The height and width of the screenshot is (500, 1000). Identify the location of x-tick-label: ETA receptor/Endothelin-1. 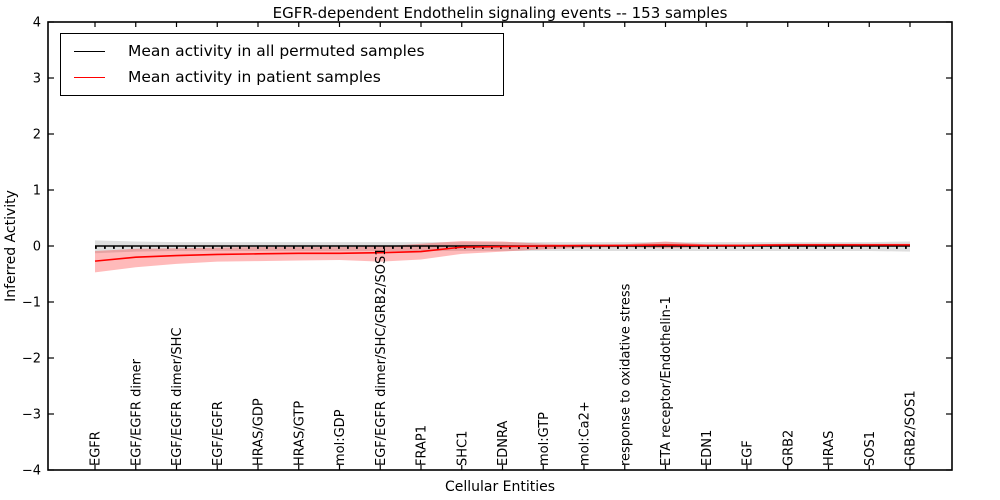
(666, 381).